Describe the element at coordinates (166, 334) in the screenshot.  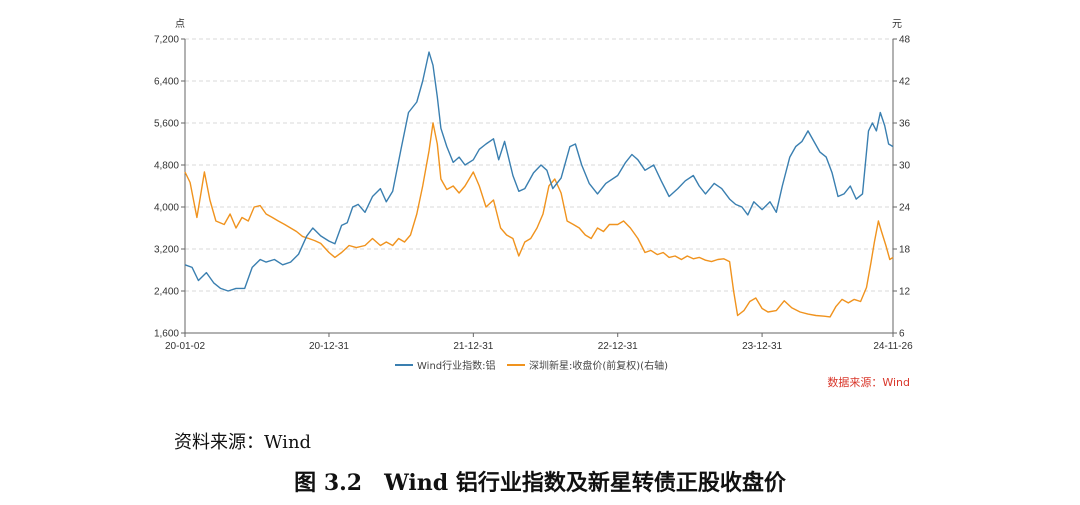
I see `left-tick-label: 1,600` at that location.